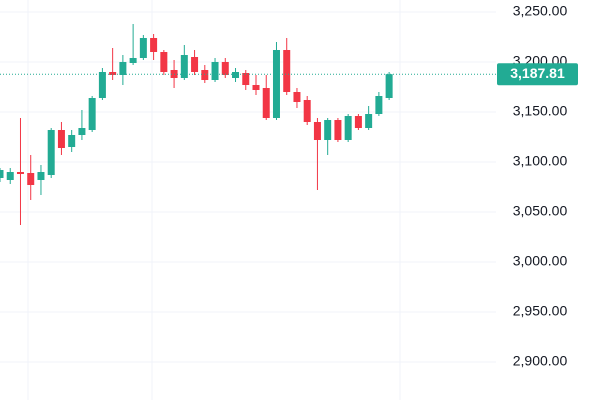 This screenshot has width=600, height=400. Describe the element at coordinates (540, 211) in the screenshot. I see `y-tick-label: 3,050.00` at that location.